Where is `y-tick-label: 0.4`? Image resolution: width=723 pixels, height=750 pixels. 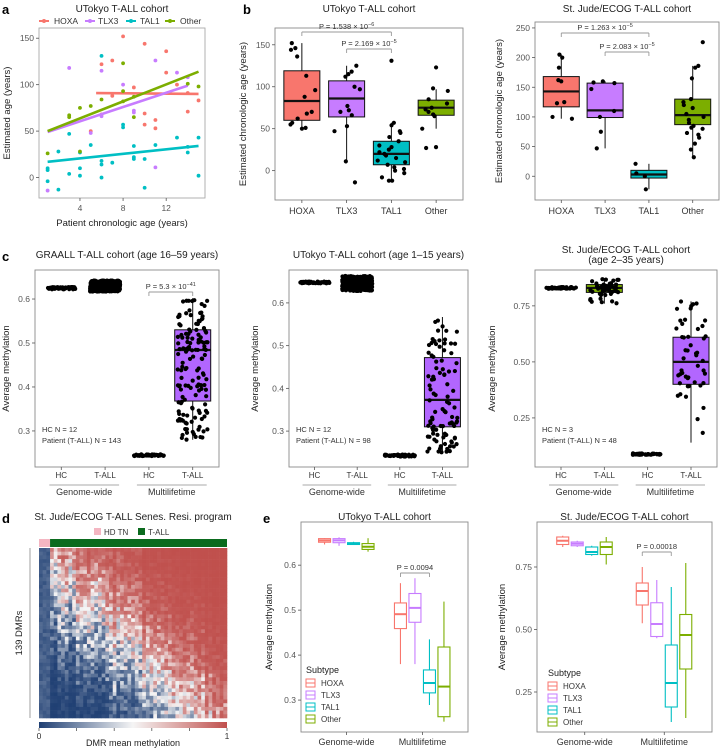 y-tick-label: 0.4 is located at coordinates (290, 655).